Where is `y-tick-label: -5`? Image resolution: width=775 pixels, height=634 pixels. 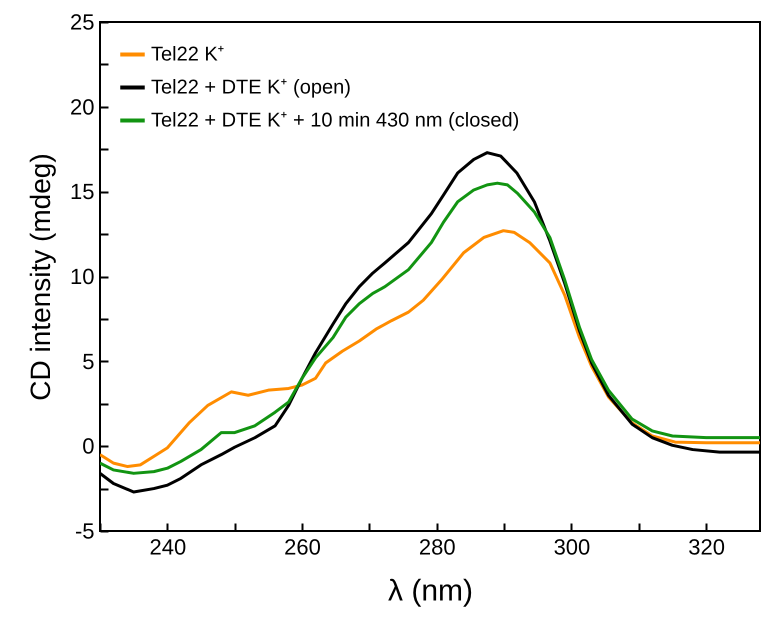 y-tick-label: -5 is located at coordinates (84, 531).